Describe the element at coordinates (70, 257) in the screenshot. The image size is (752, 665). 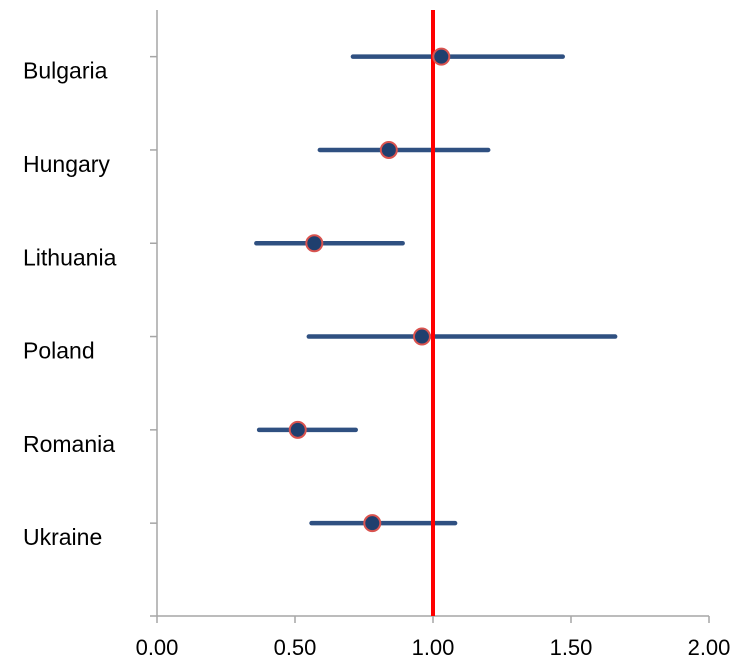
I see `category-label-lithuania: Lithuania` at that location.